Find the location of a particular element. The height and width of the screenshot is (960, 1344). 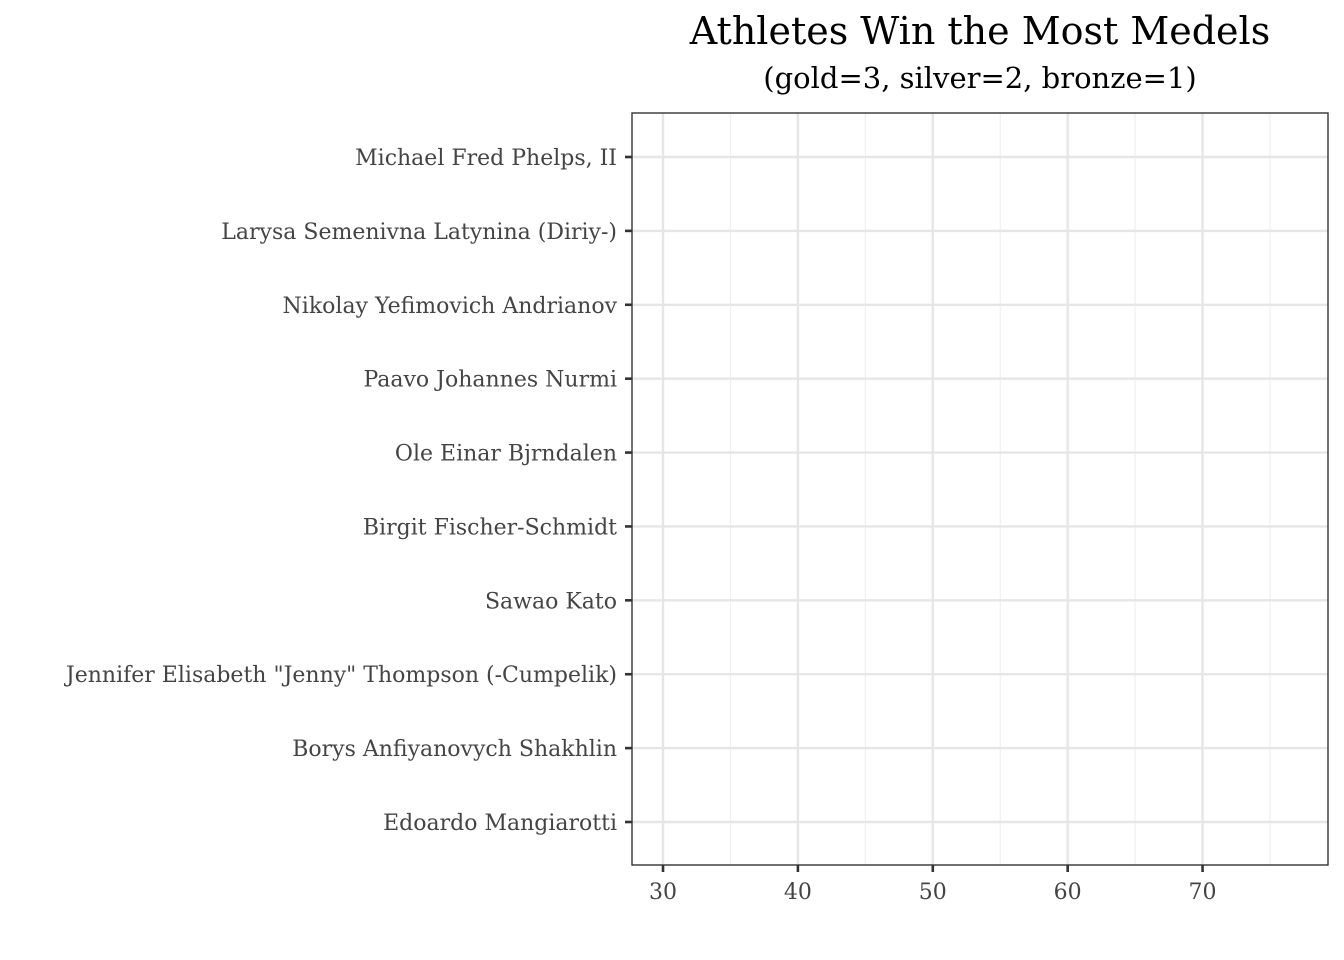

x-tick-label: 70 is located at coordinates (1203, 892).